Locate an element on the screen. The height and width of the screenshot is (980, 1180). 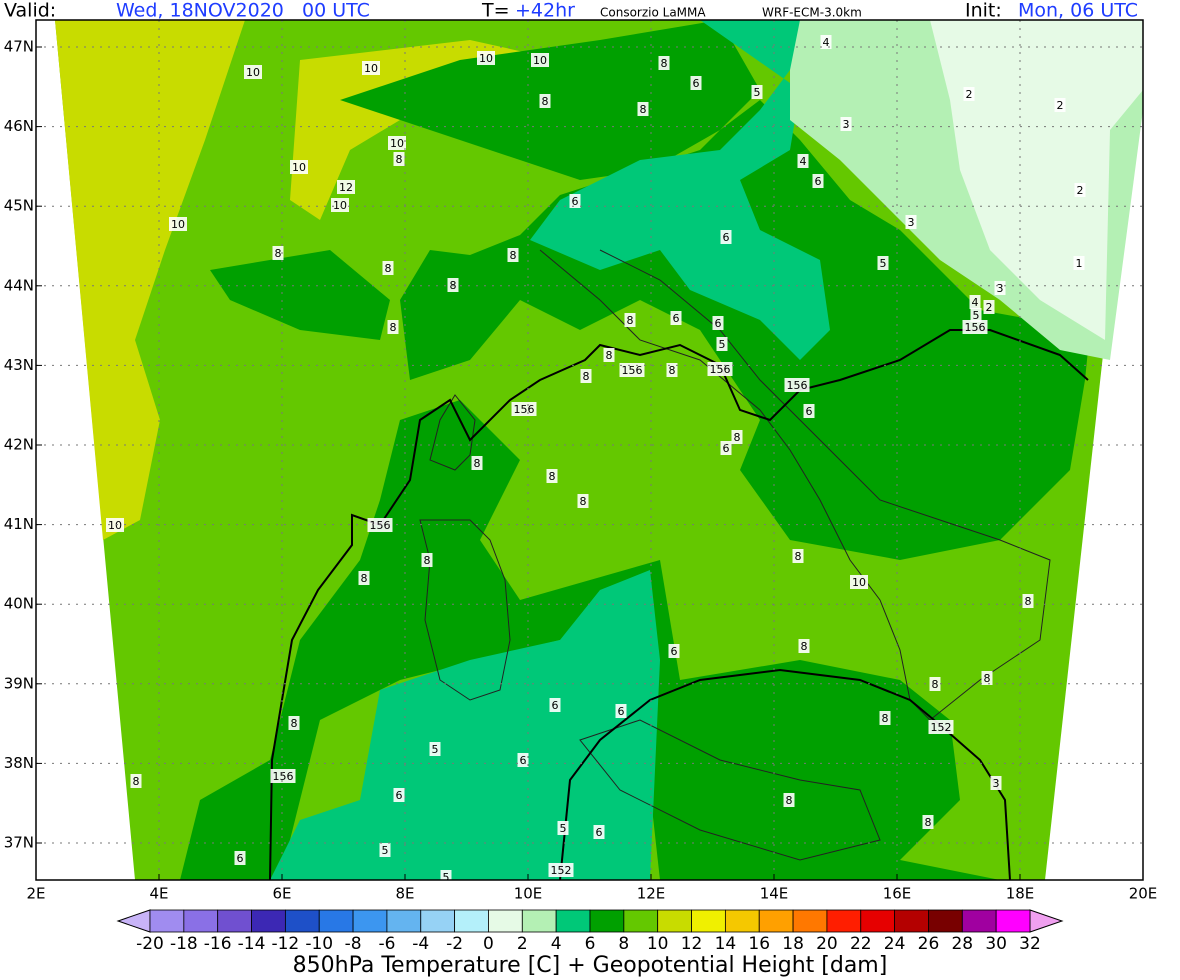
valid-label: Valid: is located at coordinates (30, 11).